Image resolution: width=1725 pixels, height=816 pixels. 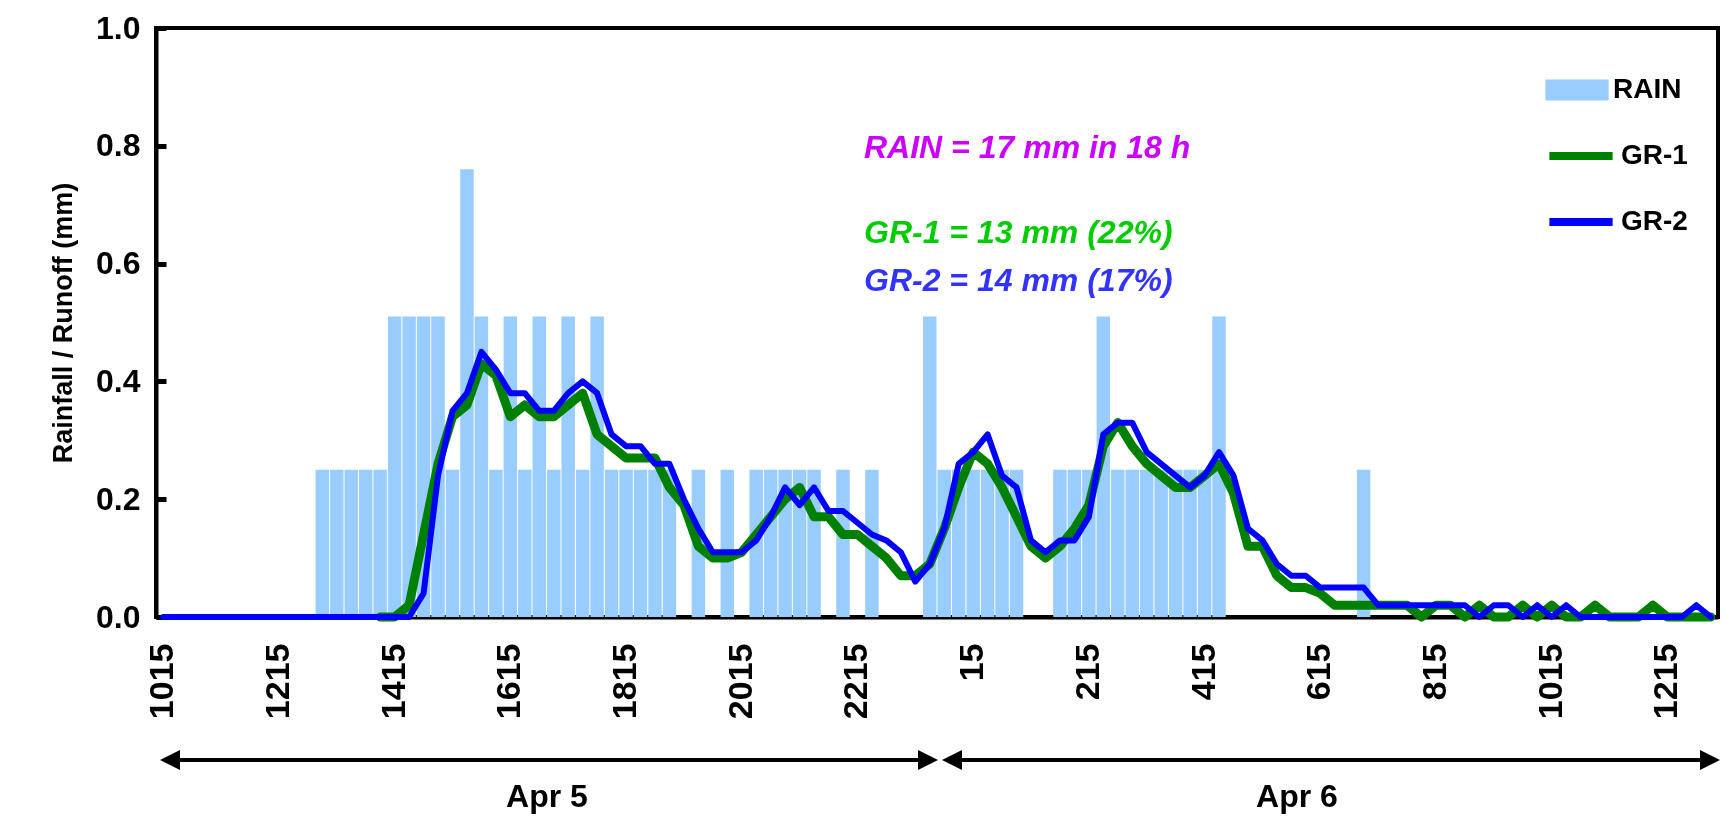 I want to click on x-tick-label: 415, so click(x=1202, y=672).